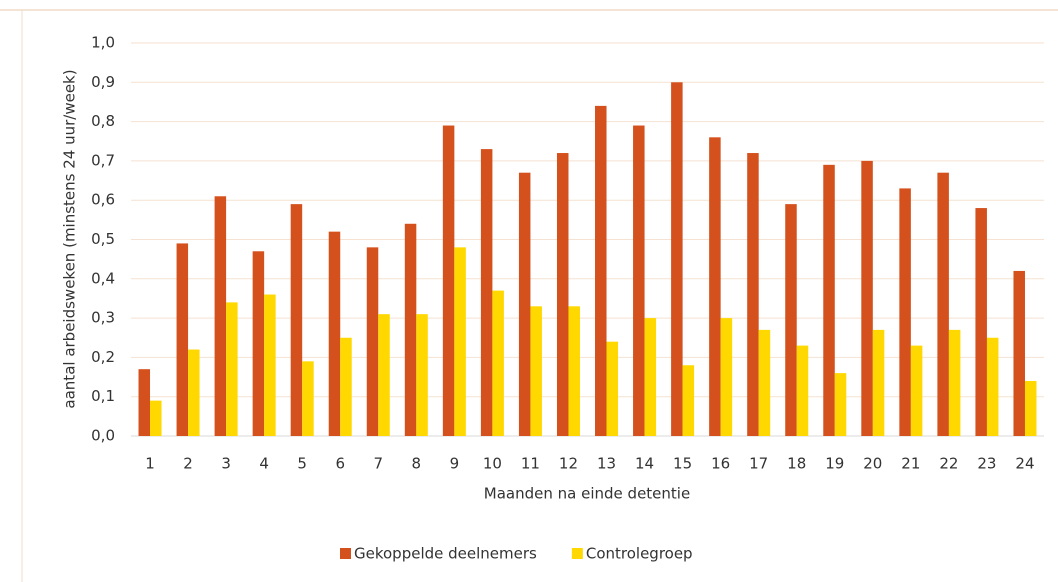 Image resolution: width=1058 pixels, height=582 pixels. I want to click on legend-label: Controlegroep, so click(639, 554).